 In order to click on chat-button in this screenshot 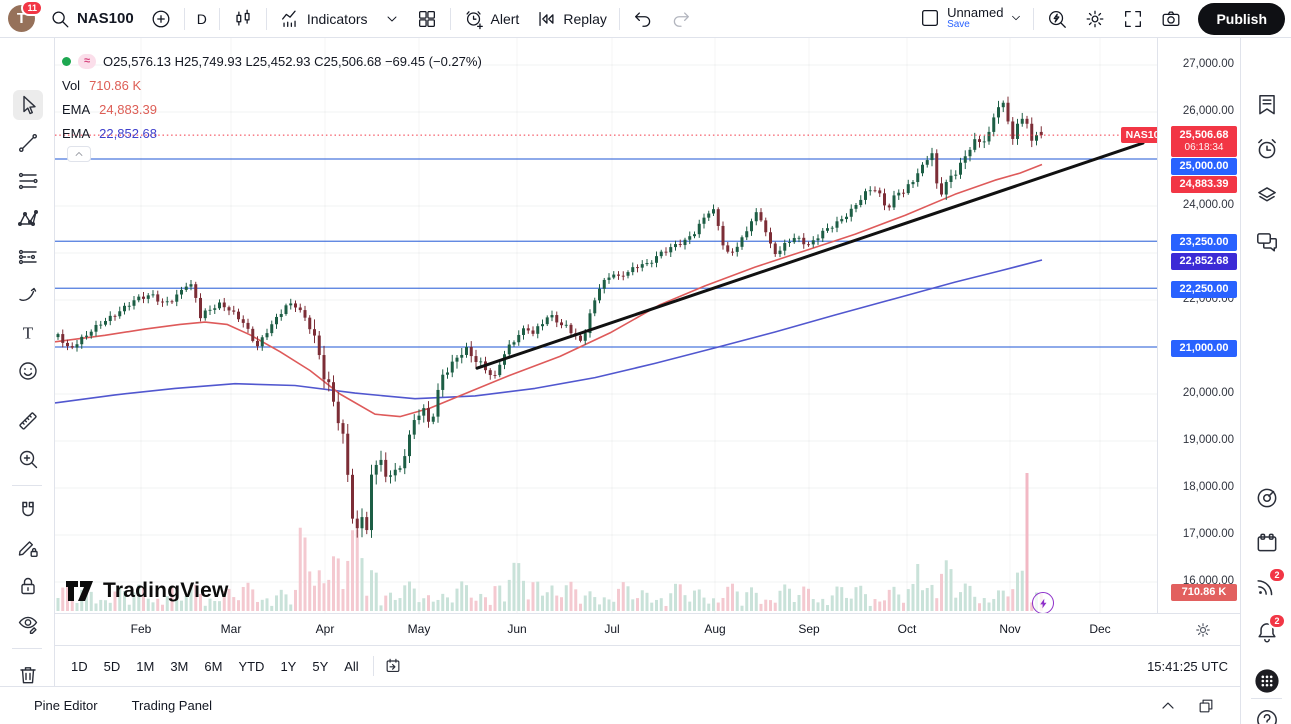, I will do `click(1267, 242)`.